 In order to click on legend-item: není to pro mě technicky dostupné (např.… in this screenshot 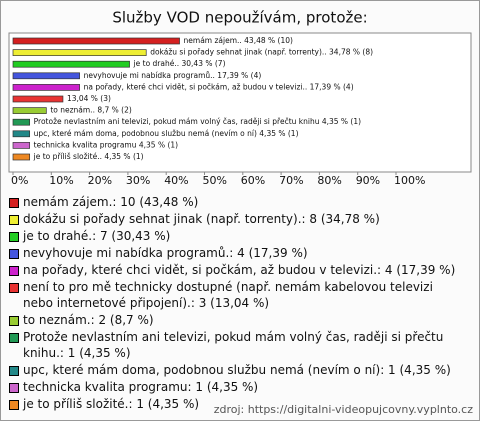, I will do `click(236, 295)`.